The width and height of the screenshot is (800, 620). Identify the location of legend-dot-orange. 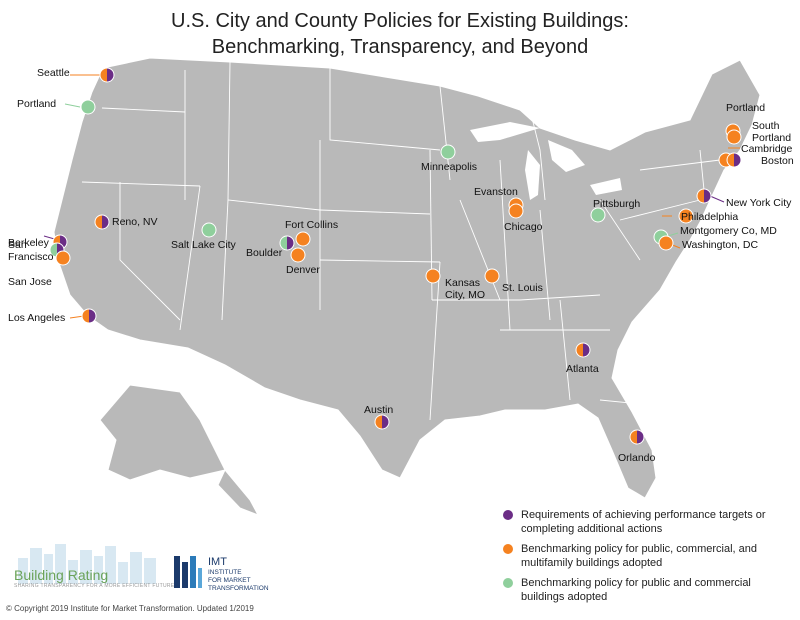
(508, 549).